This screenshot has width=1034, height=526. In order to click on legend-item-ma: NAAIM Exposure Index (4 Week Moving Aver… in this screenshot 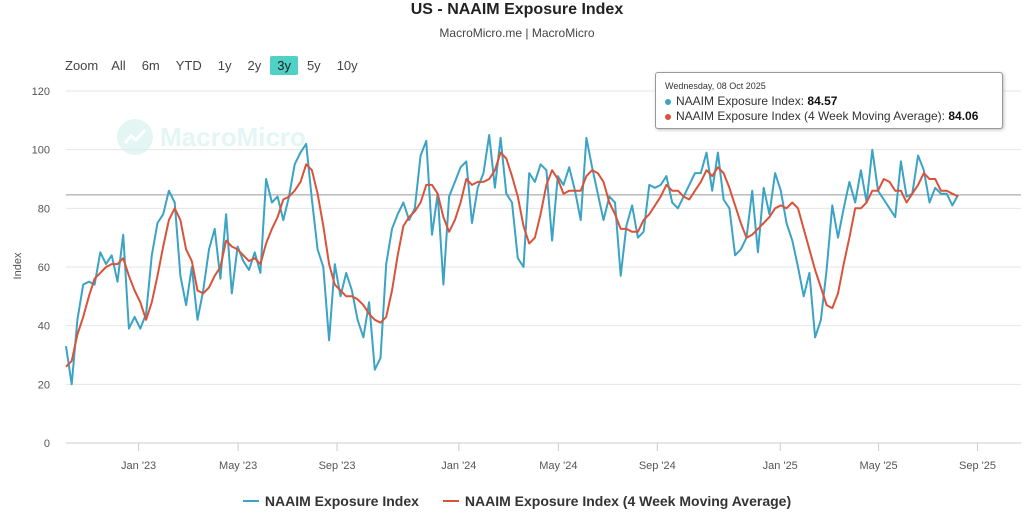, I will do `click(617, 501)`.